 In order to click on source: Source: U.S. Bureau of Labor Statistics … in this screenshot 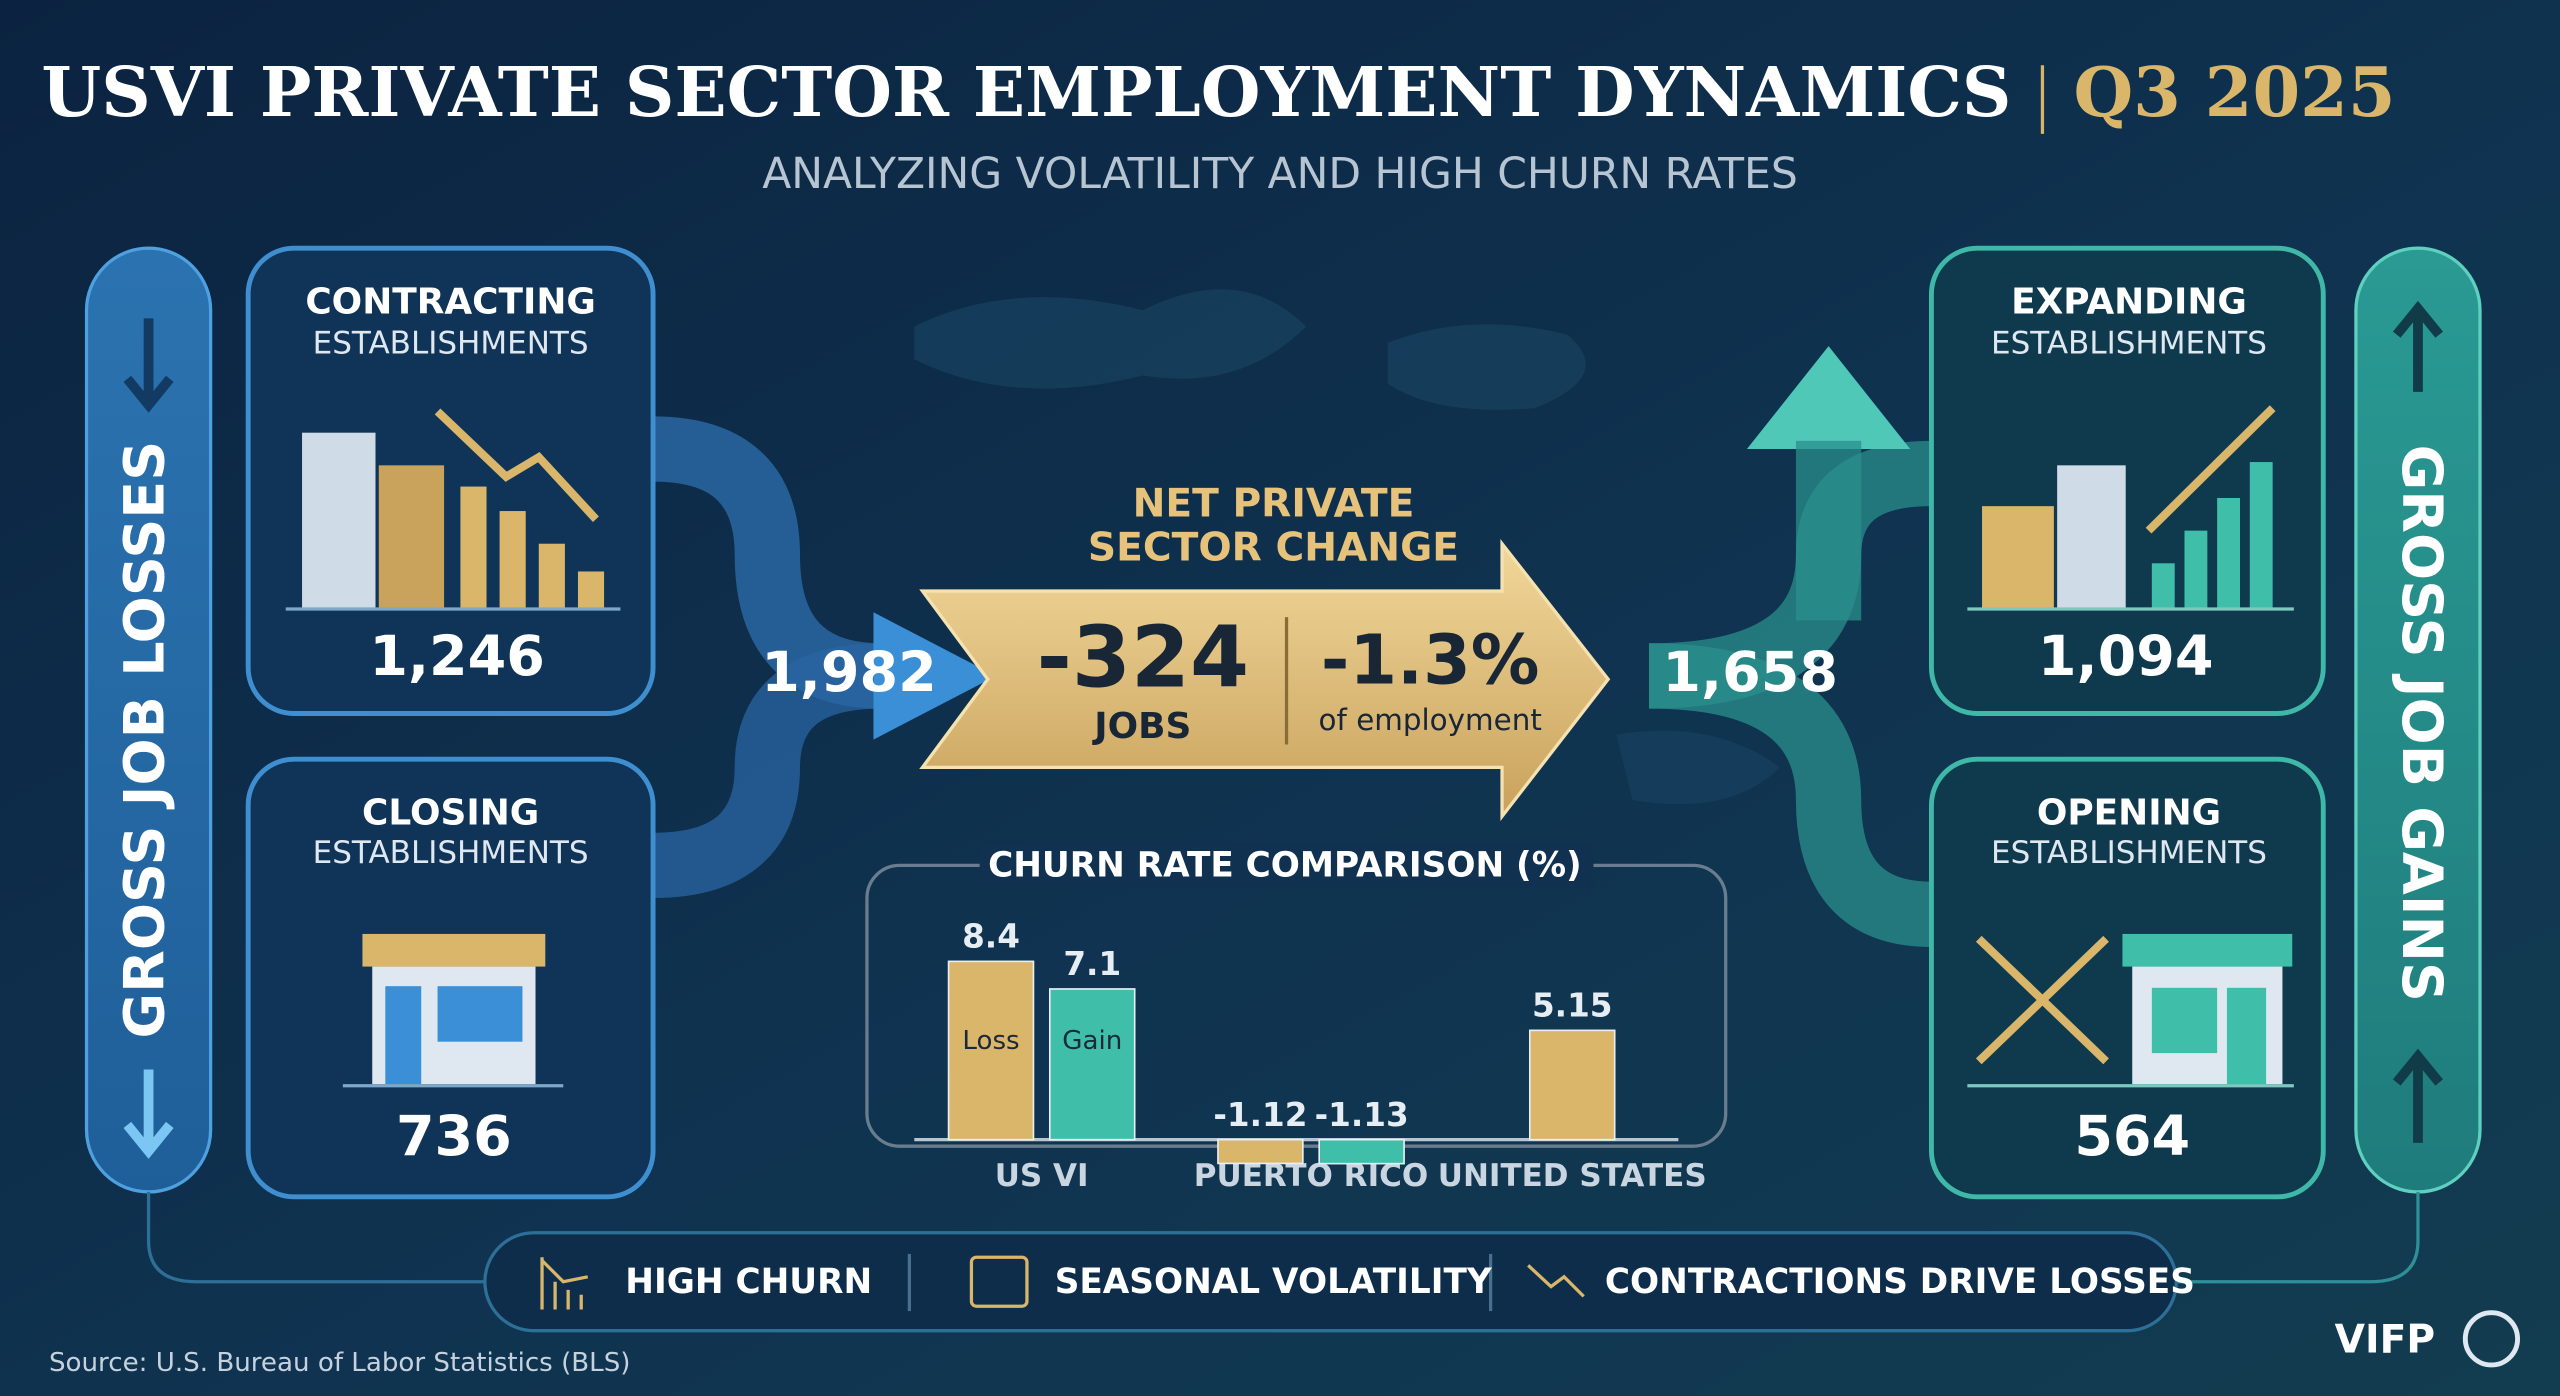, I will do `click(340, 1363)`.